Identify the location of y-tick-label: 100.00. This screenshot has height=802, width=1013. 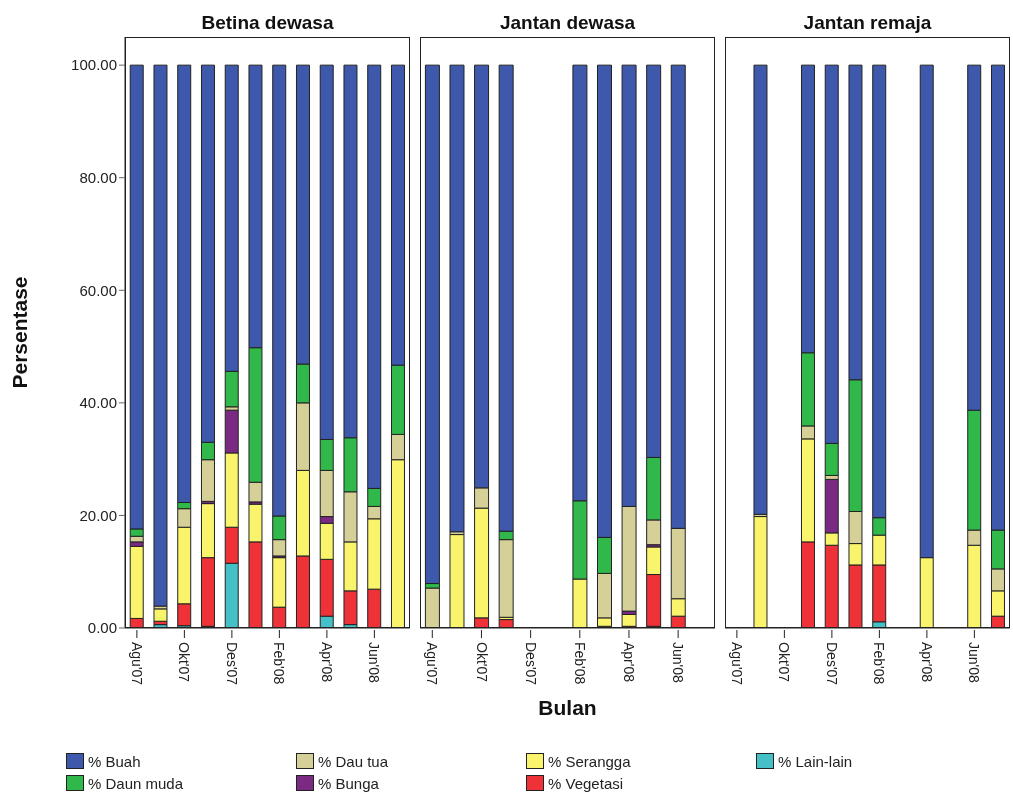
(94, 65).